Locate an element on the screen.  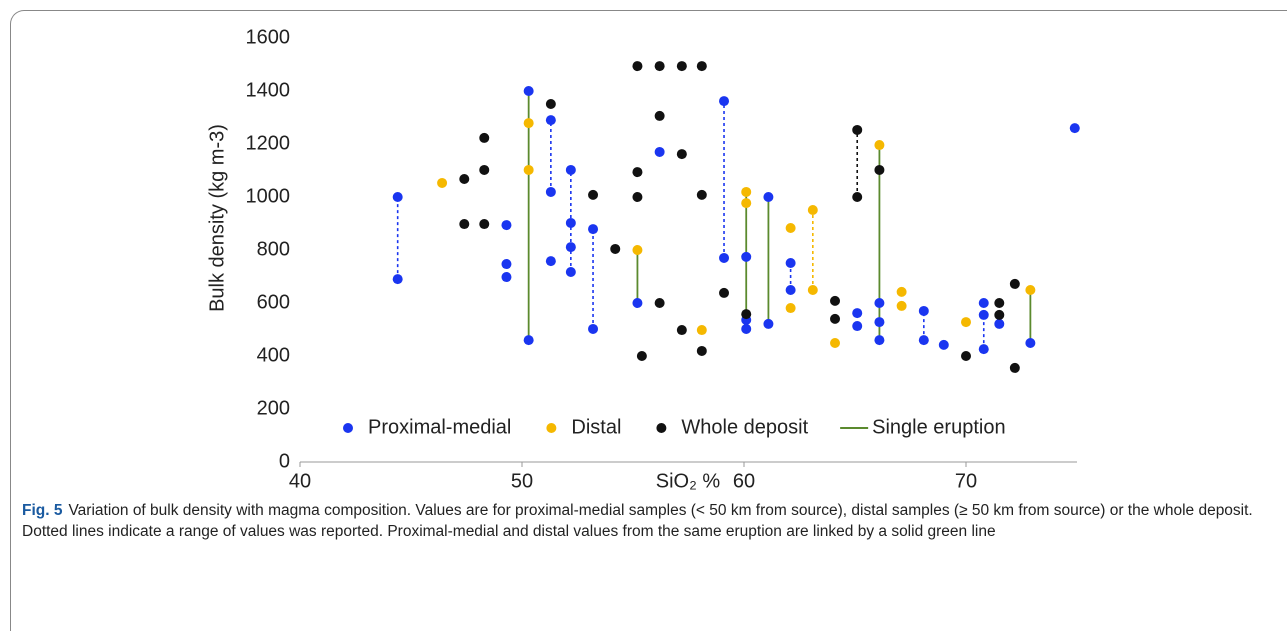
y-tick-label: 1400 is located at coordinates (268, 90).